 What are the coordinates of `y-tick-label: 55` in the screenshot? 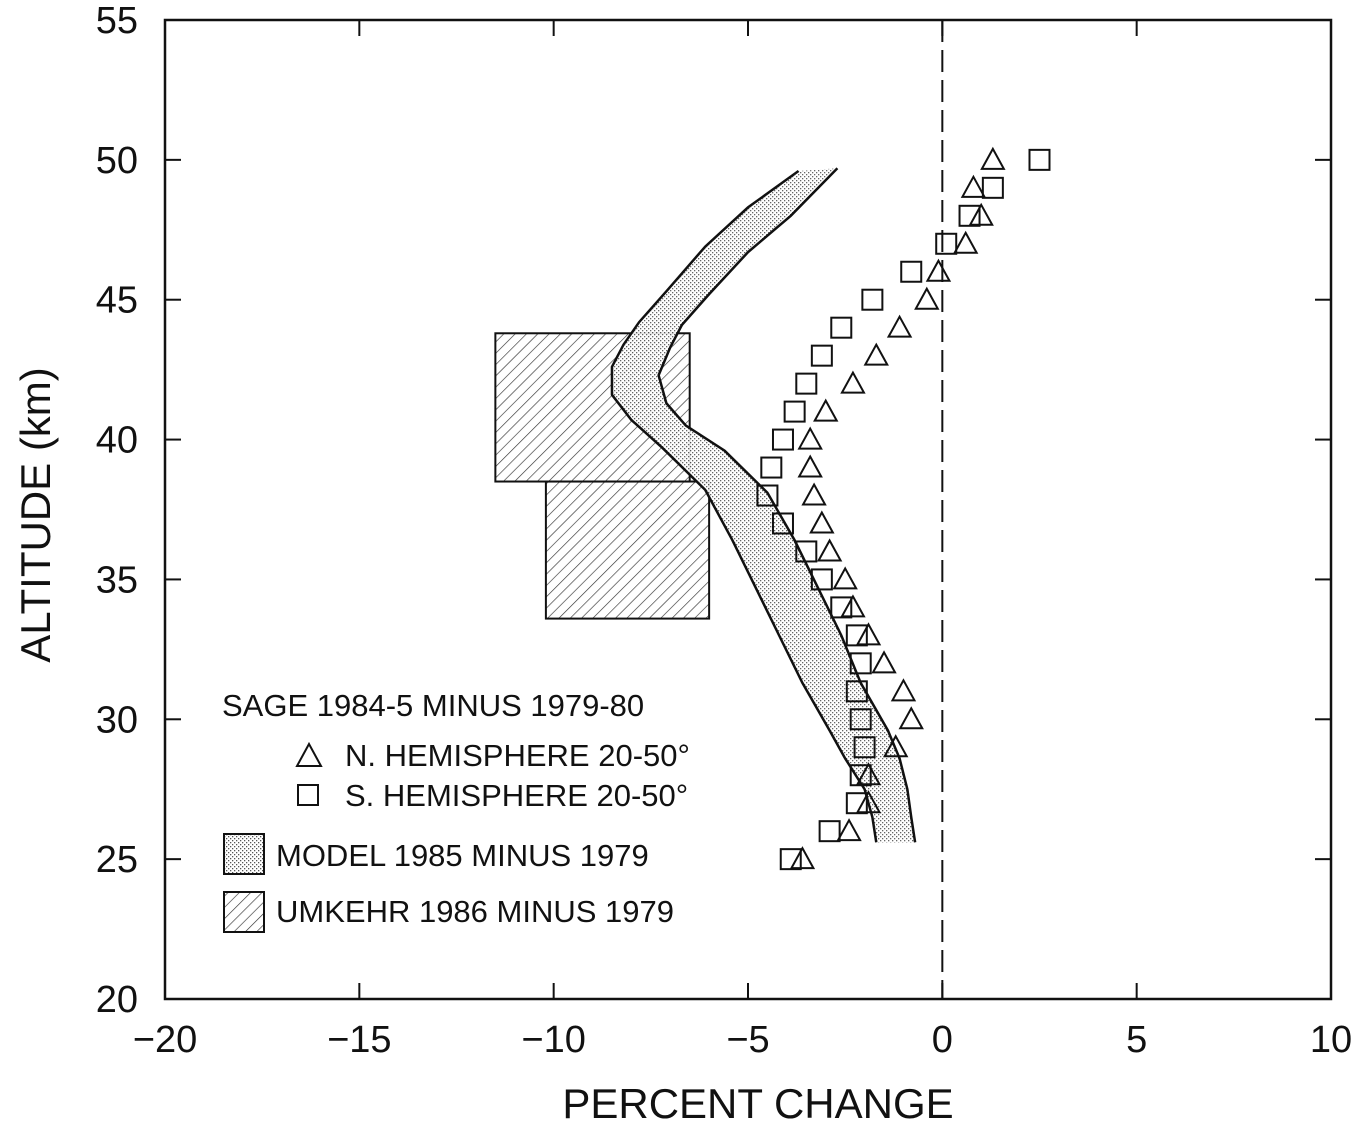 It's located at (117, 21).